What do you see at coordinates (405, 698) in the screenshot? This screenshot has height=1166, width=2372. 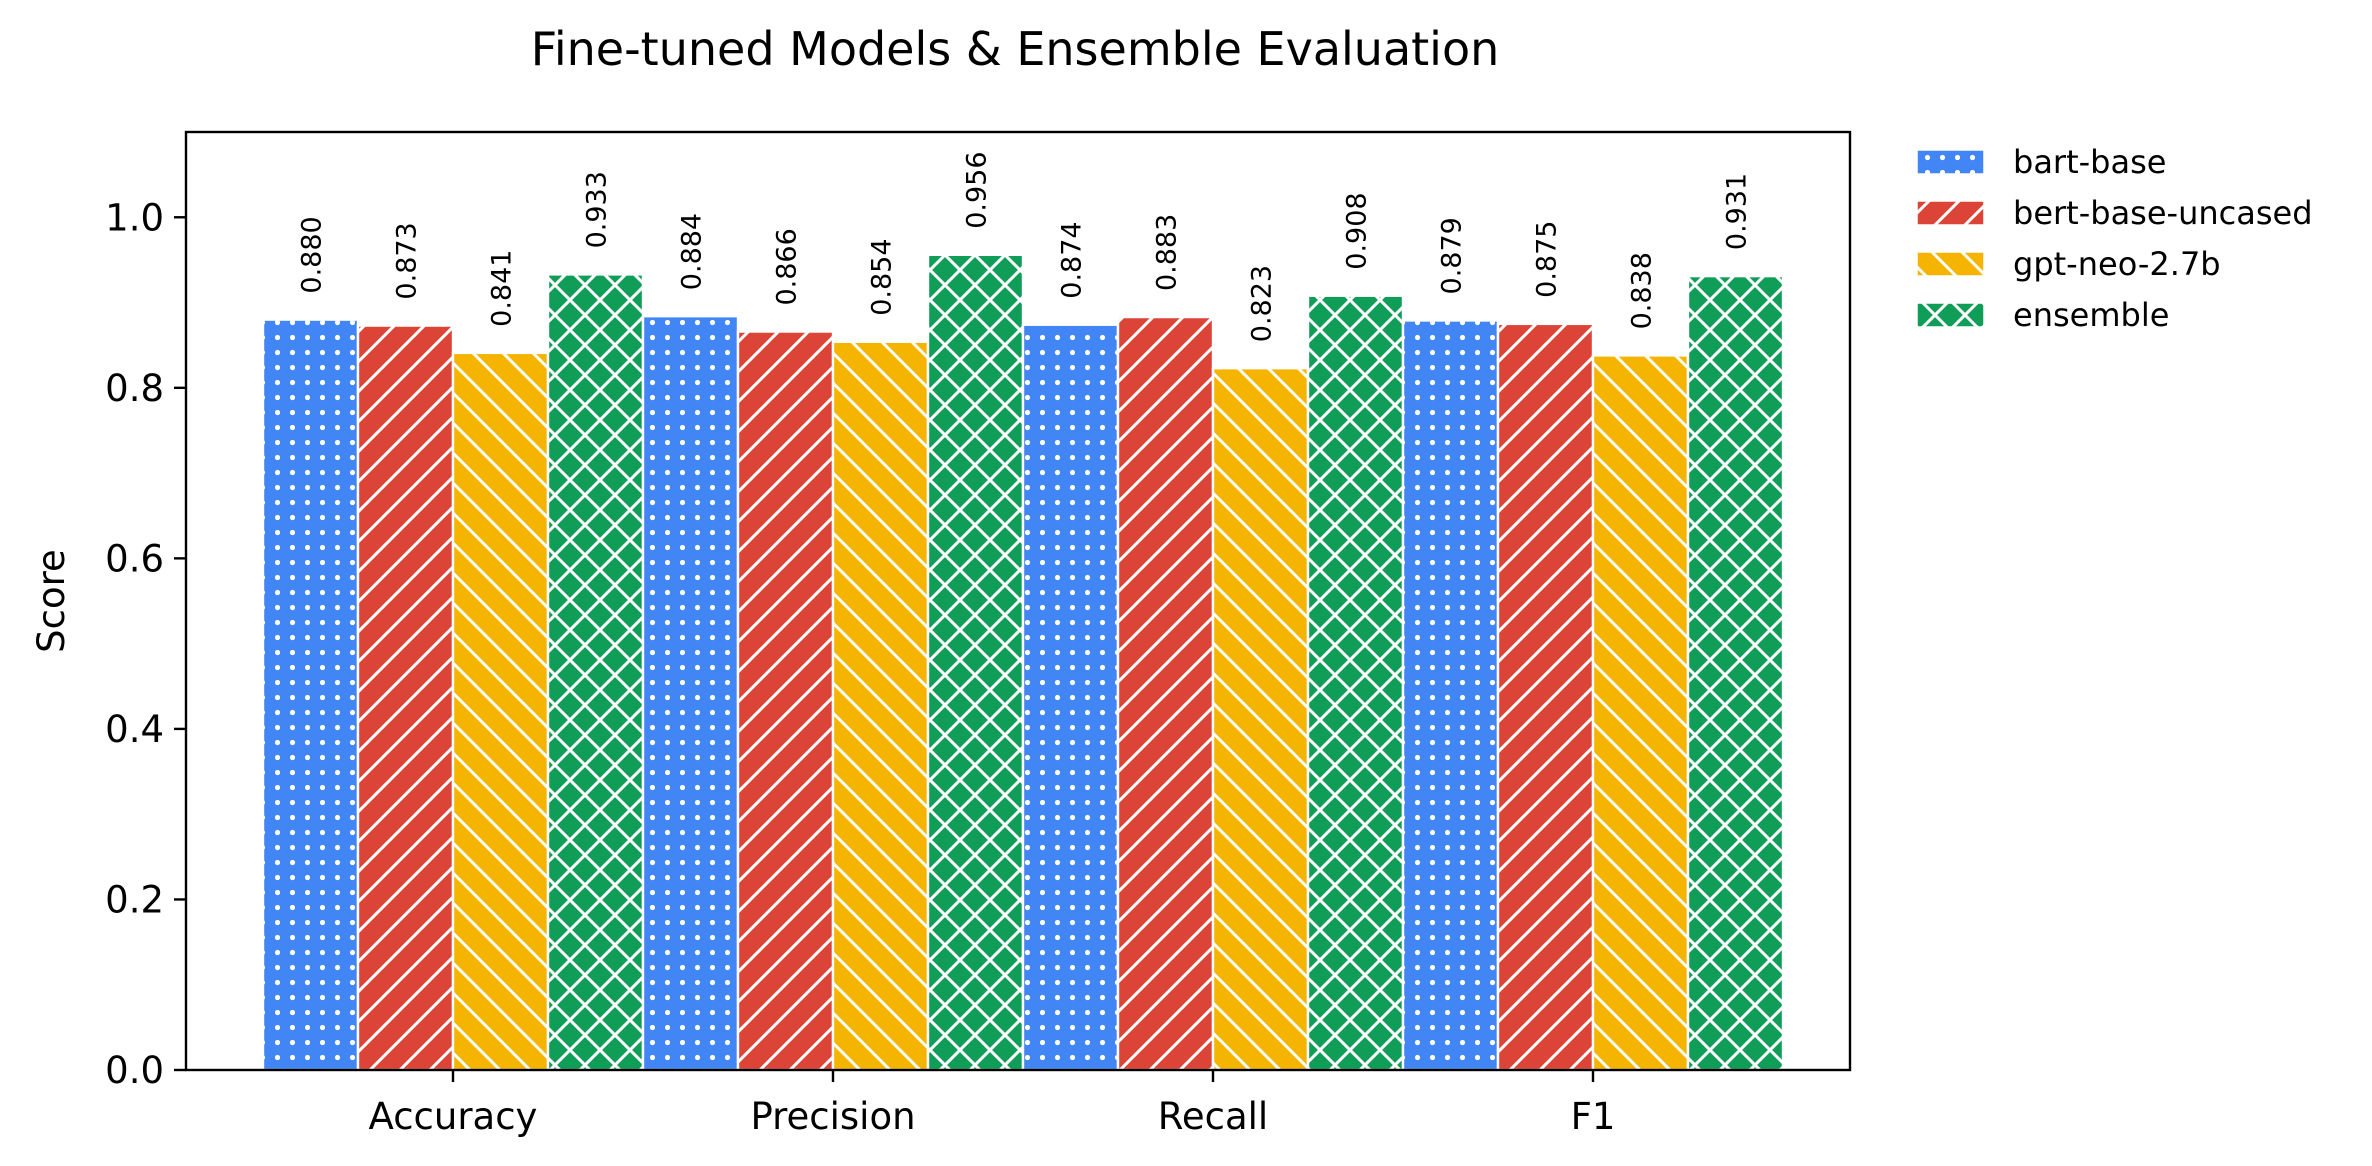 I see `bar-bert-base-uncased-accuracy` at bounding box center [405, 698].